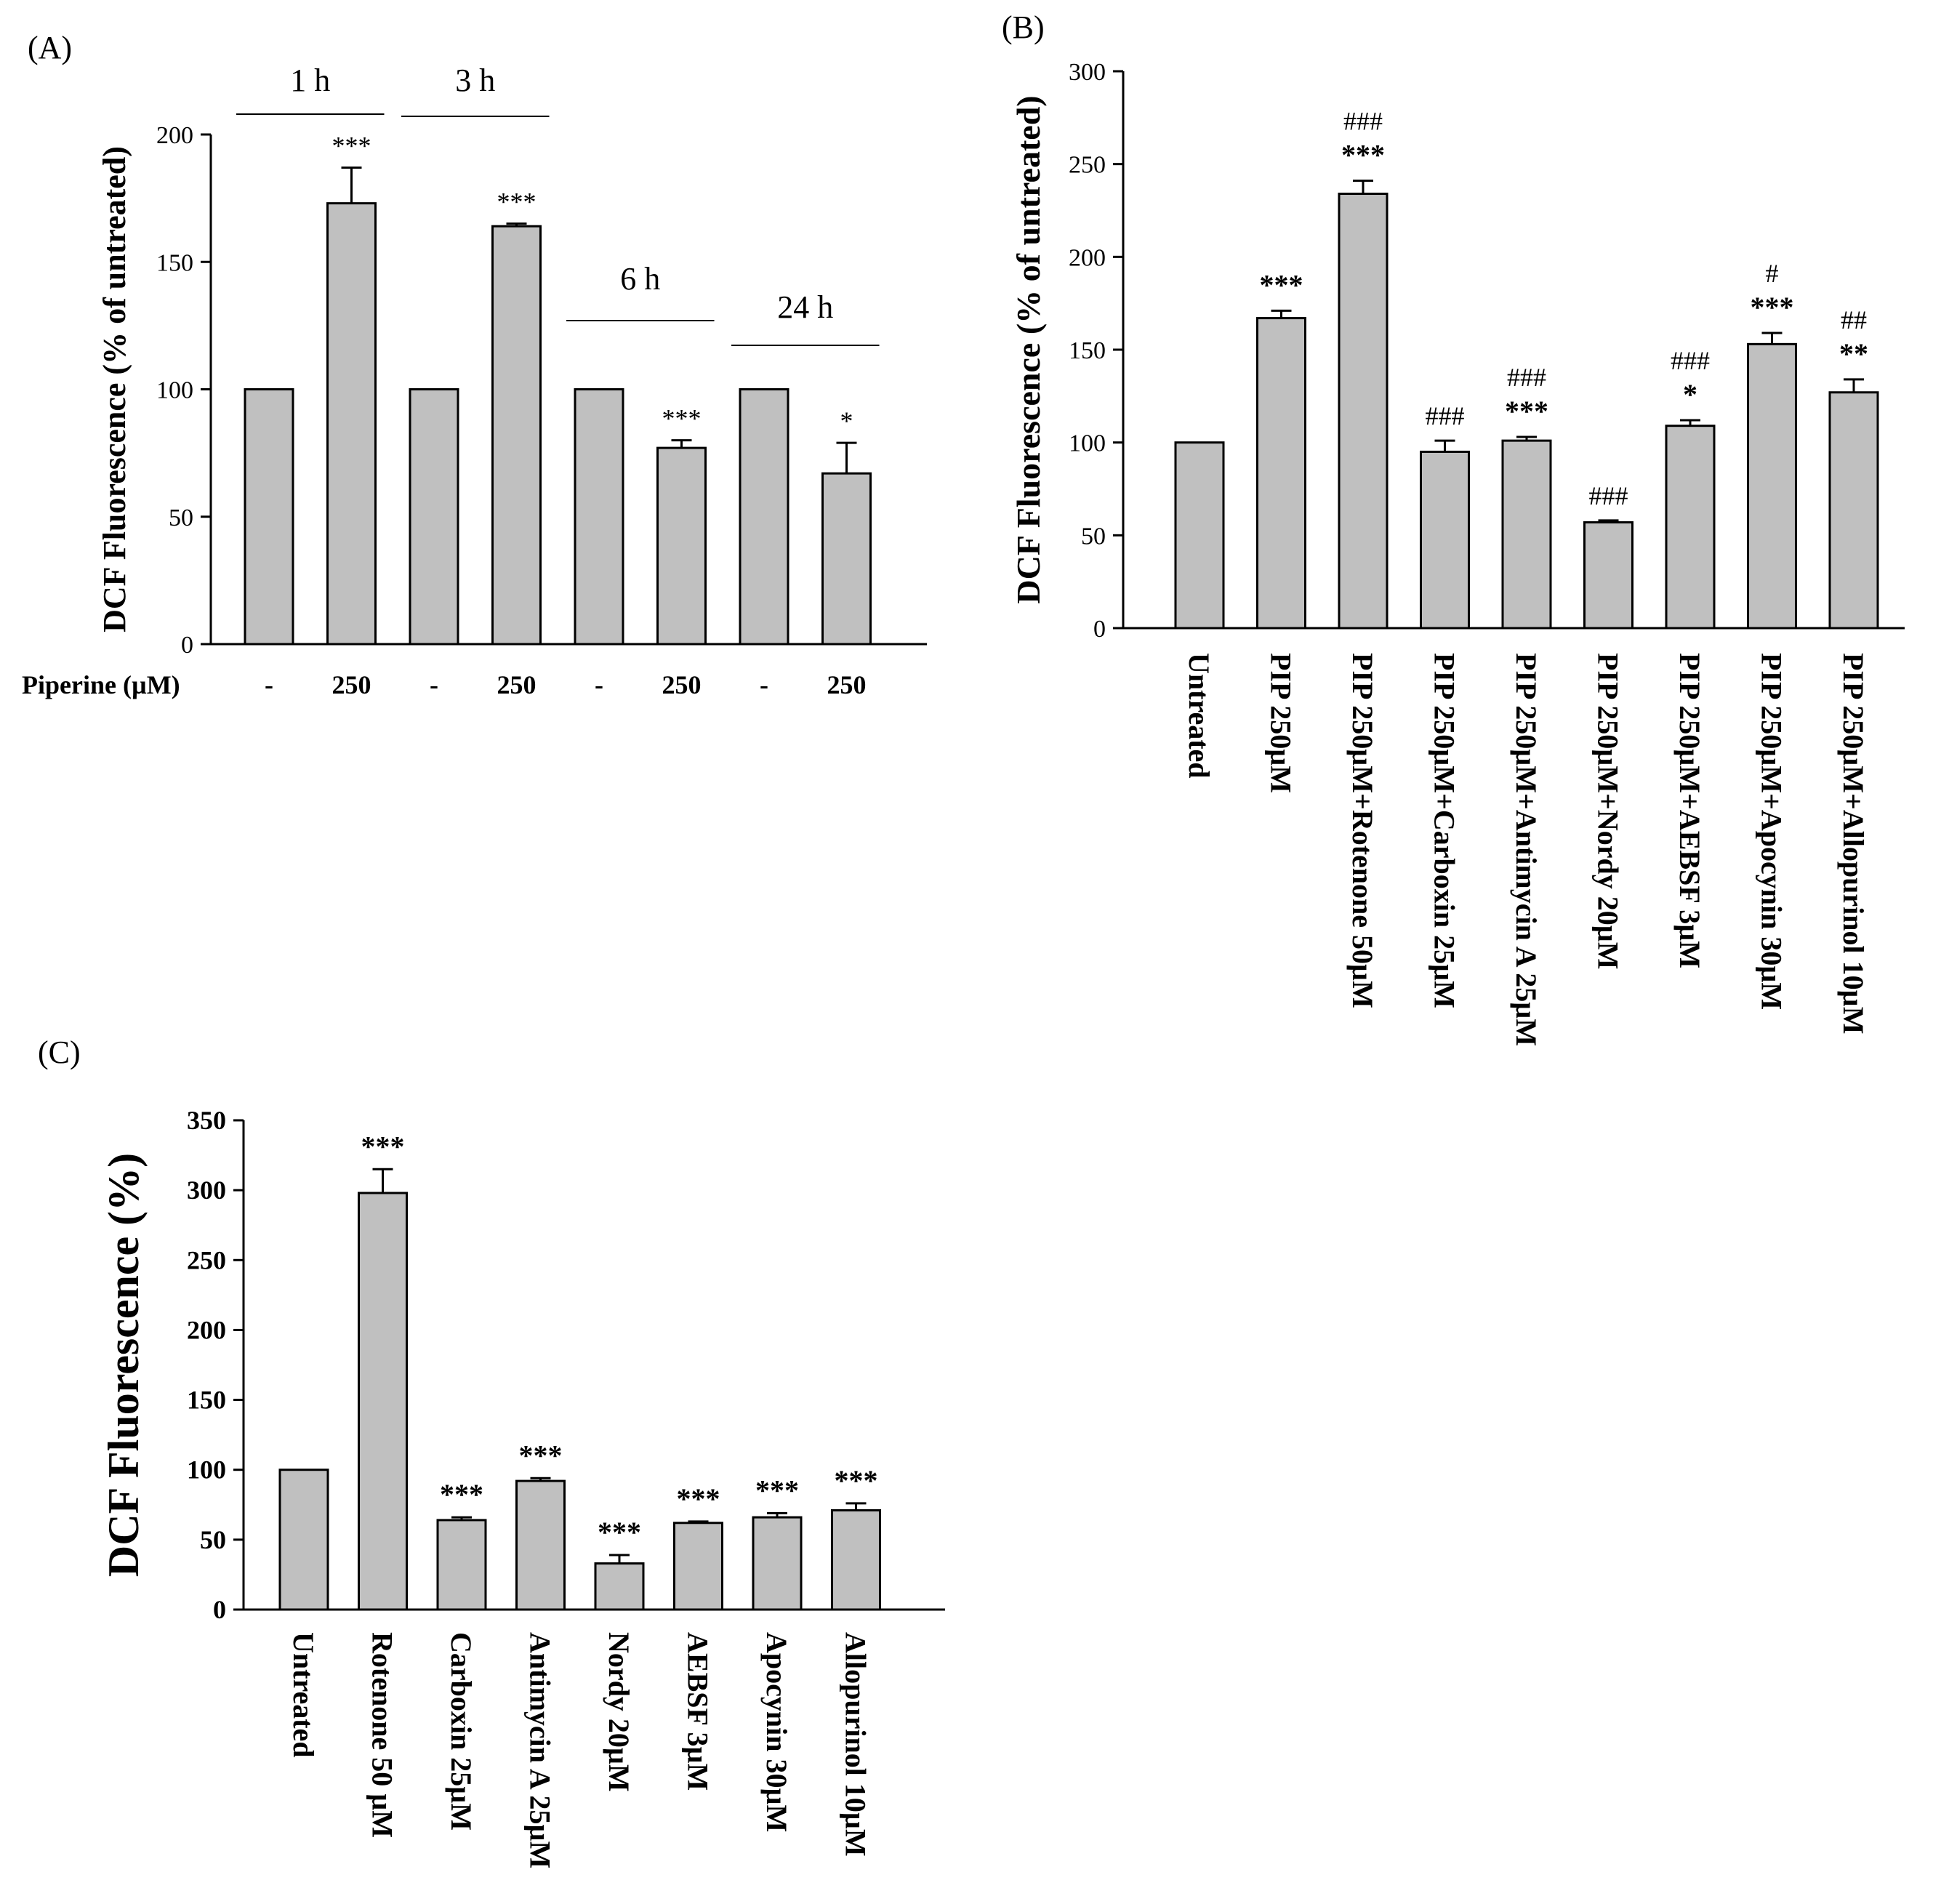 Image resolution: width=1941 pixels, height=1904 pixels. What do you see at coordinates (540, 1750) in the screenshot?
I see `x-category-label: Antimycin A 25µM` at bounding box center [540, 1750].